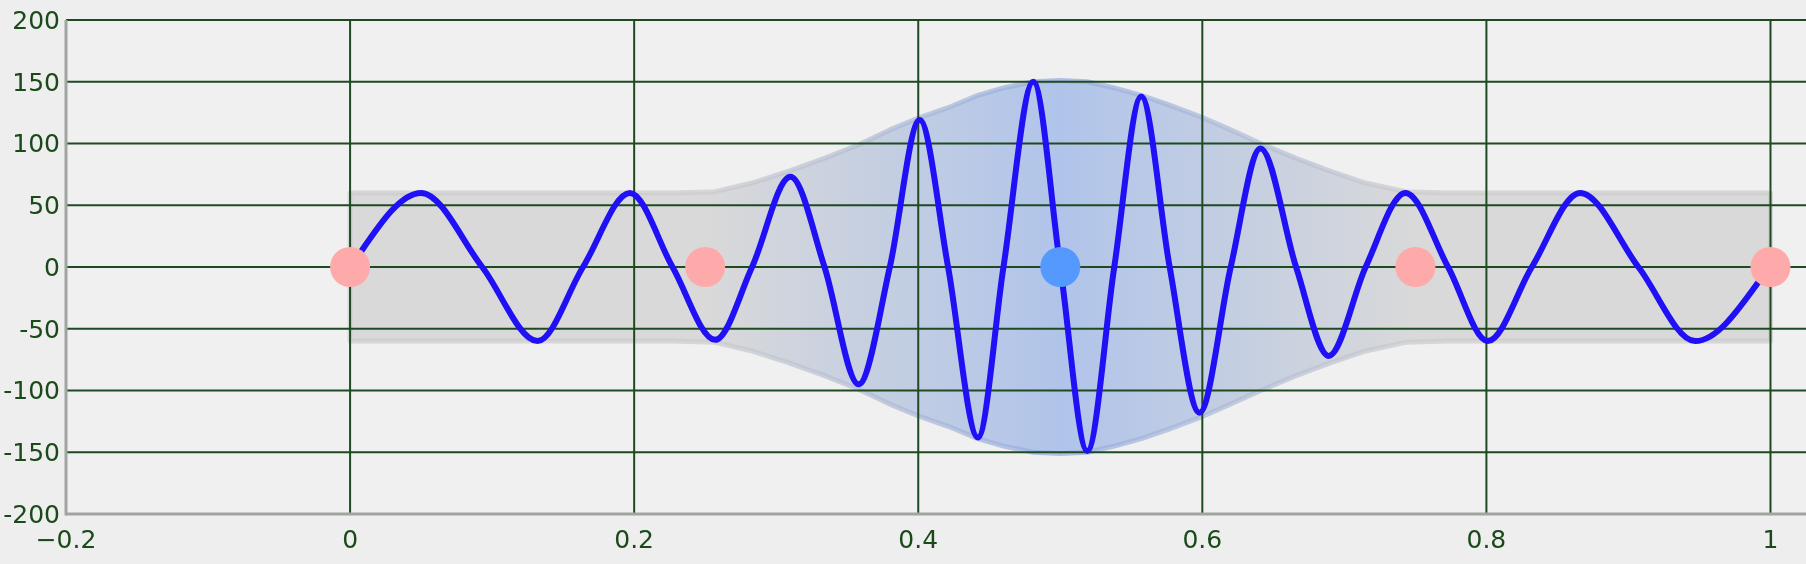 The image size is (1806, 564). What do you see at coordinates (31, 452) in the screenshot?
I see `y-tick-label: -150` at bounding box center [31, 452].